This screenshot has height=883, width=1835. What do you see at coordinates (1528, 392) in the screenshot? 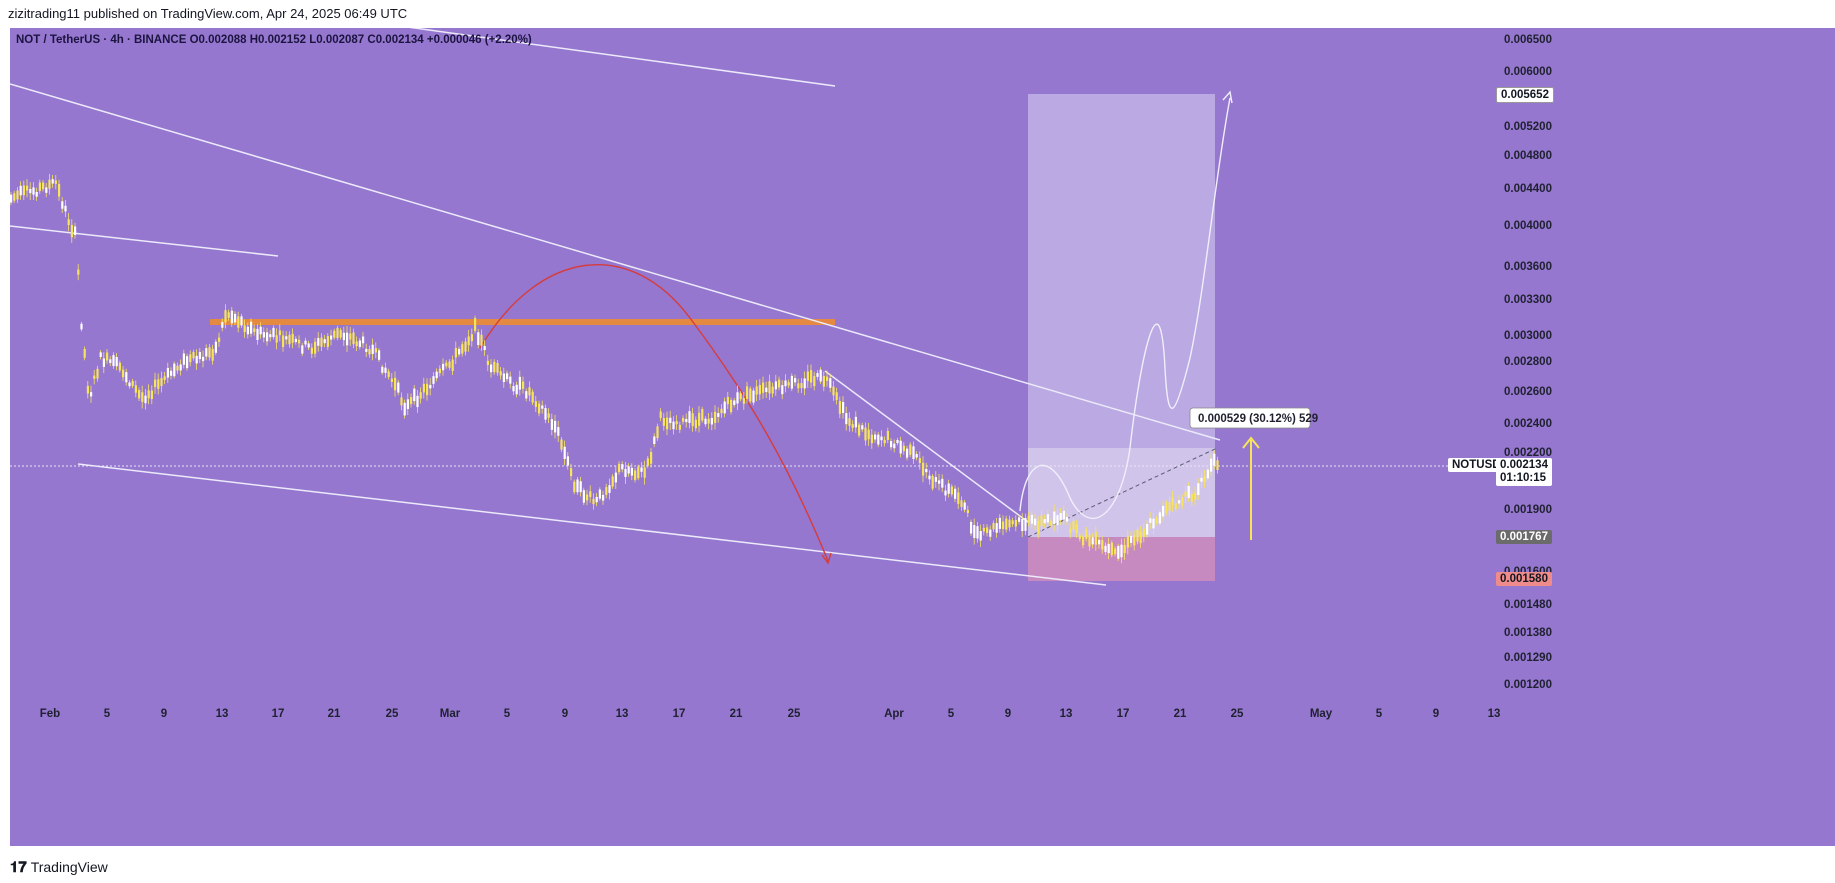
I see `price-tick-label: 0.002600` at bounding box center [1528, 392].